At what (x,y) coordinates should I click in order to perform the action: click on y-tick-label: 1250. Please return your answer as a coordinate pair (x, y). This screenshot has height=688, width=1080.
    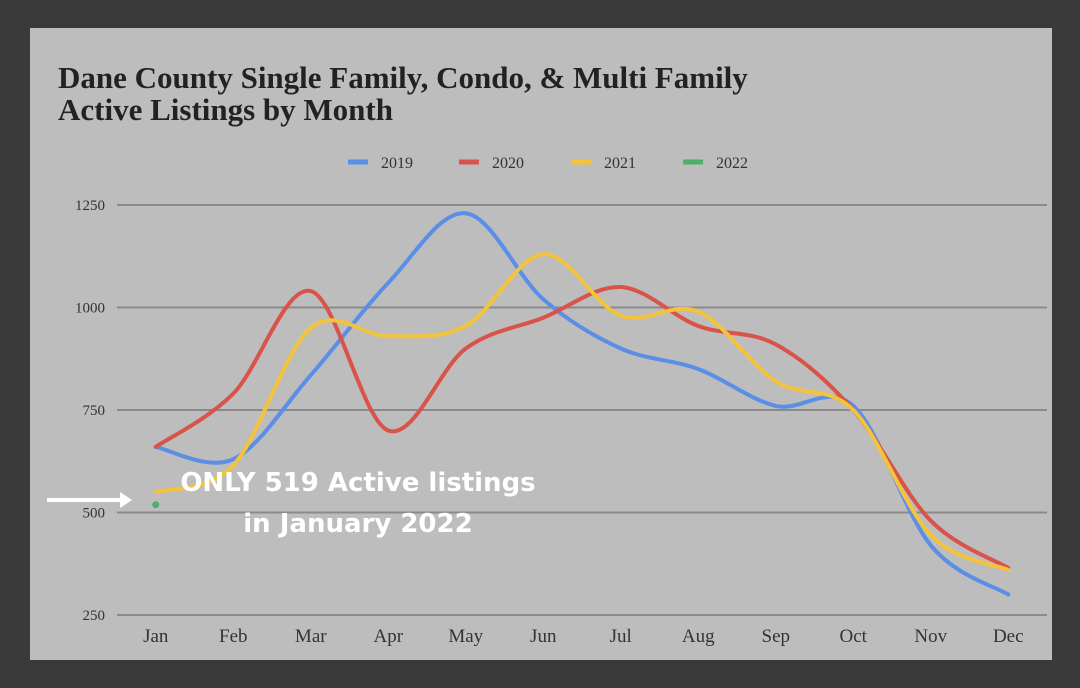
    Looking at the image, I should click on (90, 206).